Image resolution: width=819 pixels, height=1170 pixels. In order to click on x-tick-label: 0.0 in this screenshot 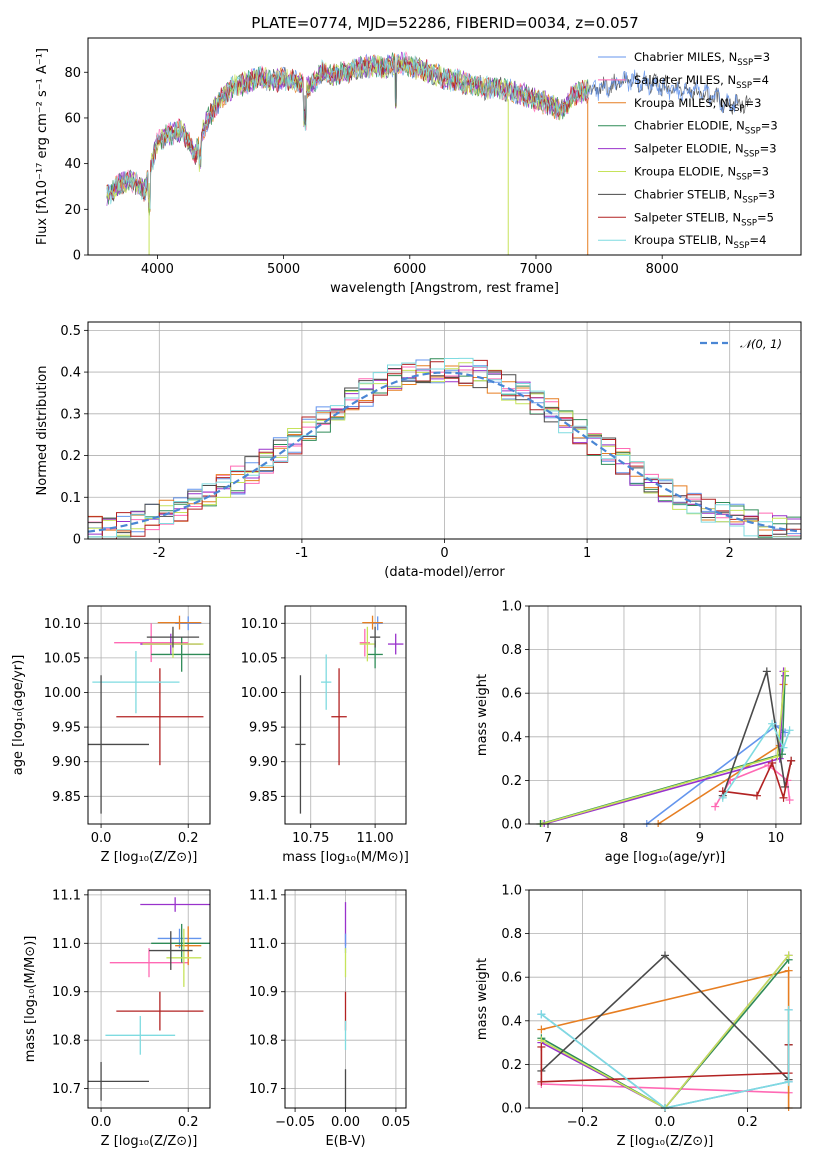, I will do `click(101, 838)`.